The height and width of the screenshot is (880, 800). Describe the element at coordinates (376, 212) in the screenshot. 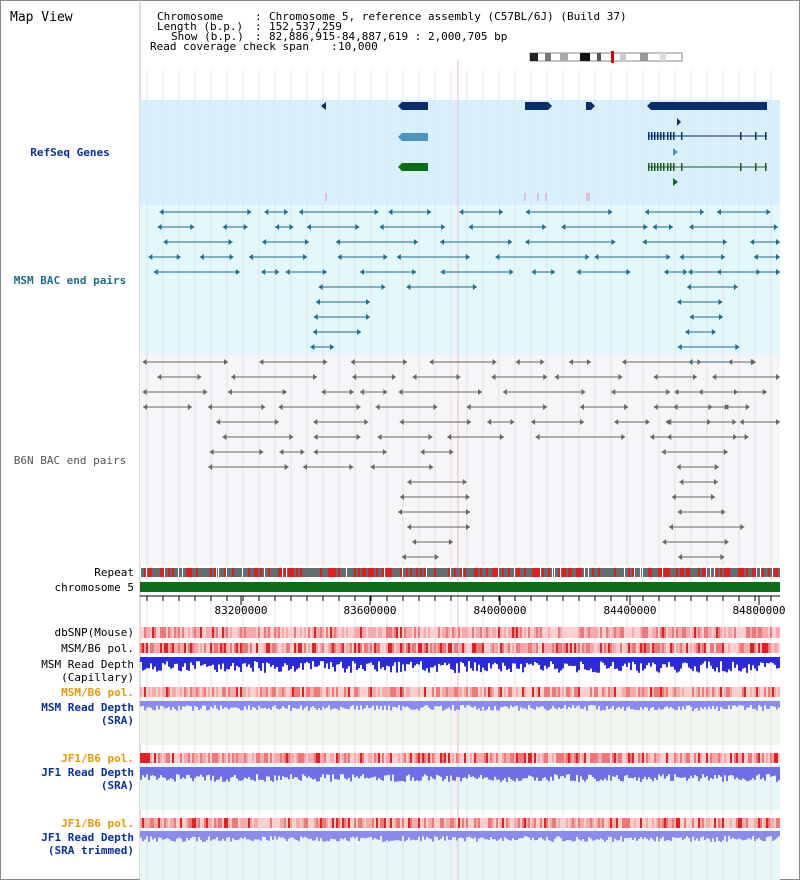

I see `msm-bac-pair-end` at that location.